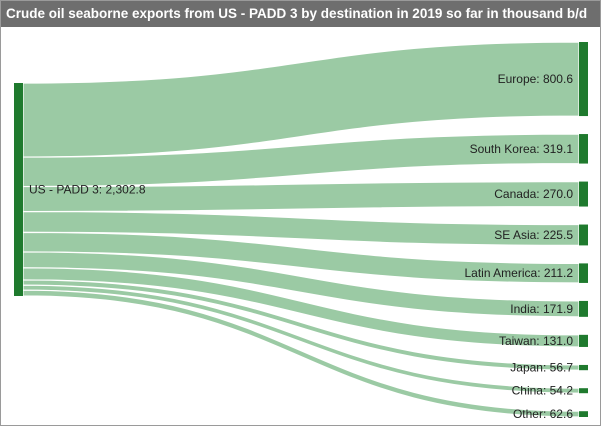  What do you see at coordinates (301, 160) in the screenshot?
I see `link-south-korea` at bounding box center [301, 160].